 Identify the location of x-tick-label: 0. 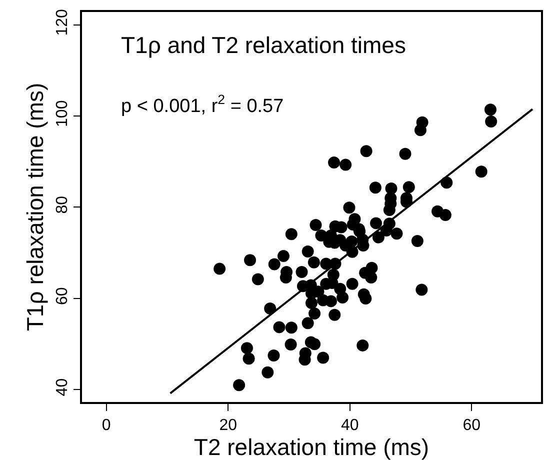
(106, 425).